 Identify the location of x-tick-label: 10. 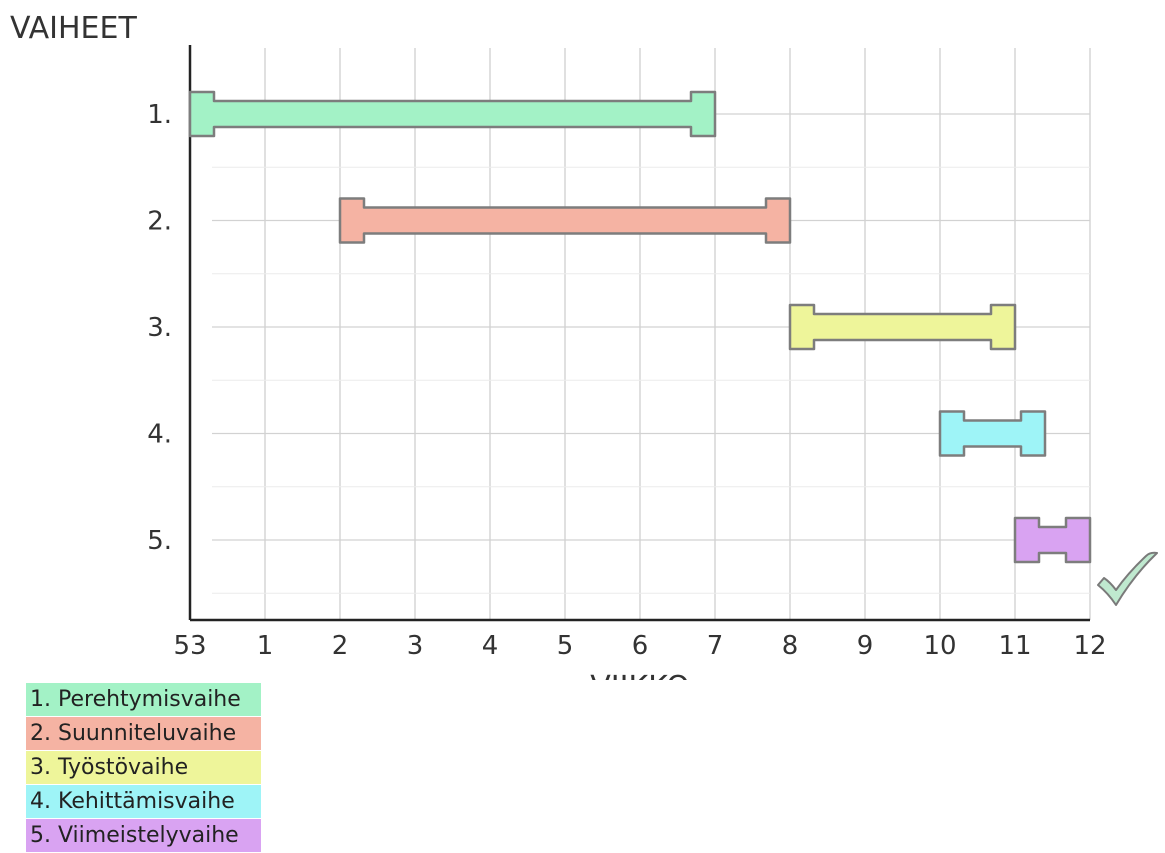
(939, 646).